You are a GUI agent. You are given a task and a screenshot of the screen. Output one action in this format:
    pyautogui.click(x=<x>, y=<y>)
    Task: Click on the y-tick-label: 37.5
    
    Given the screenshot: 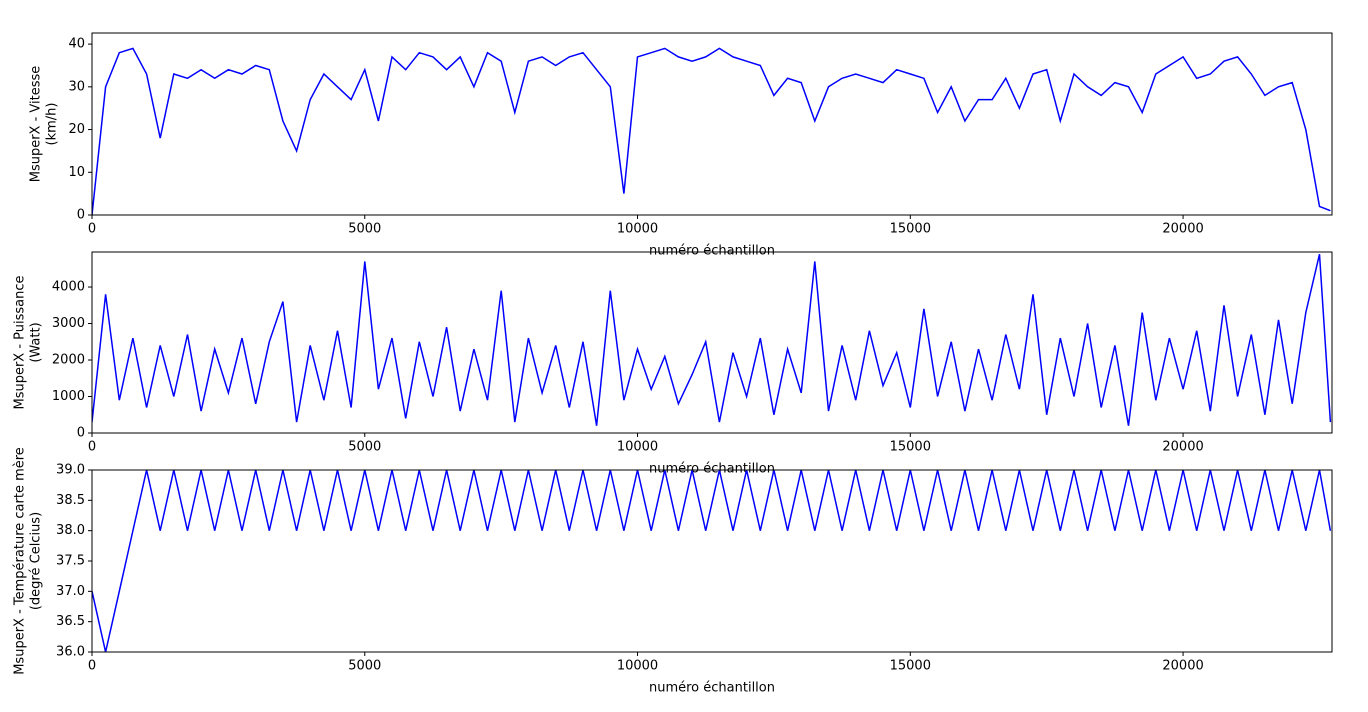 What is the action you would take?
    pyautogui.click(x=70, y=561)
    